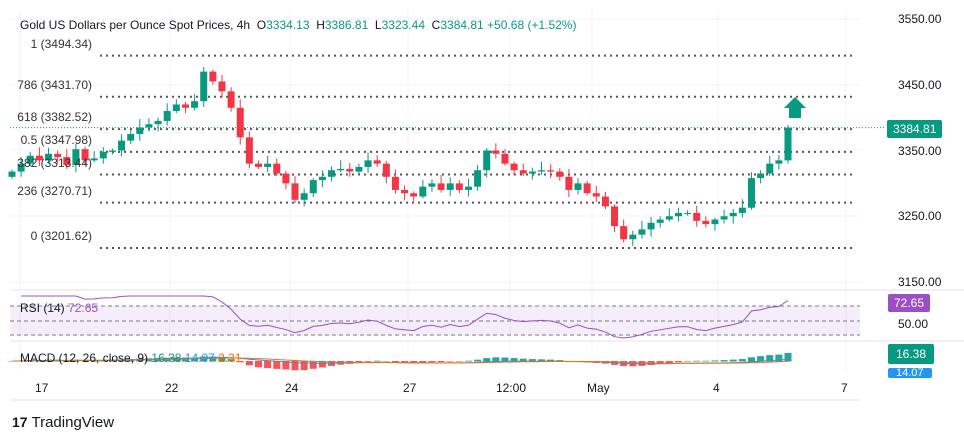  Describe the element at coordinates (288, 25) in the screenshot. I see `open-value: 3334.13` at that location.